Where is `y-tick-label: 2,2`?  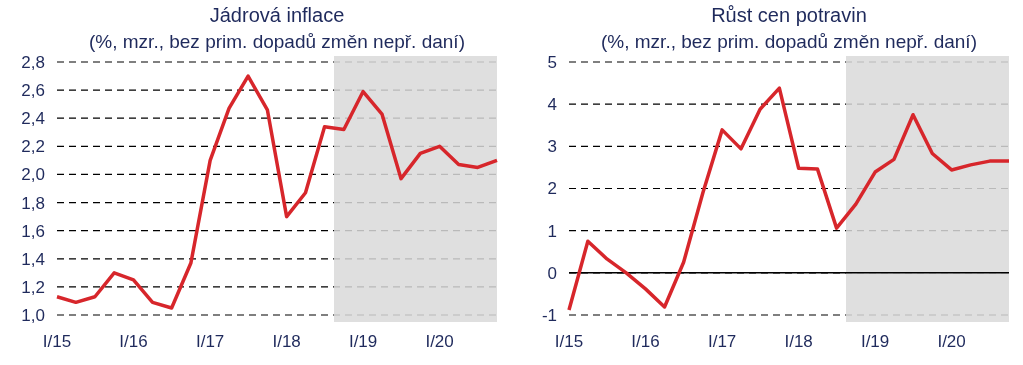 y-tick-label: 2,2 is located at coordinates (33, 147).